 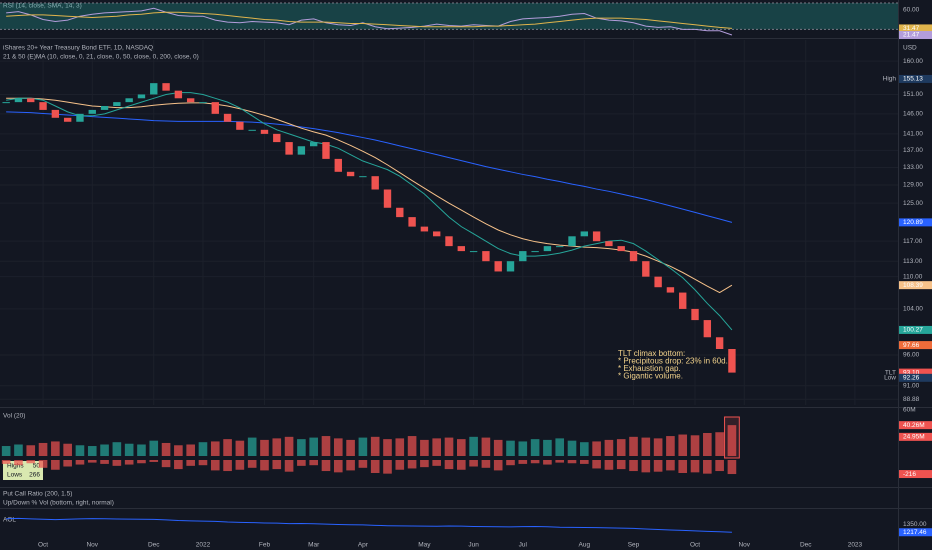 I want to click on price-label-text: 40.26M, so click(x=914, y=425).